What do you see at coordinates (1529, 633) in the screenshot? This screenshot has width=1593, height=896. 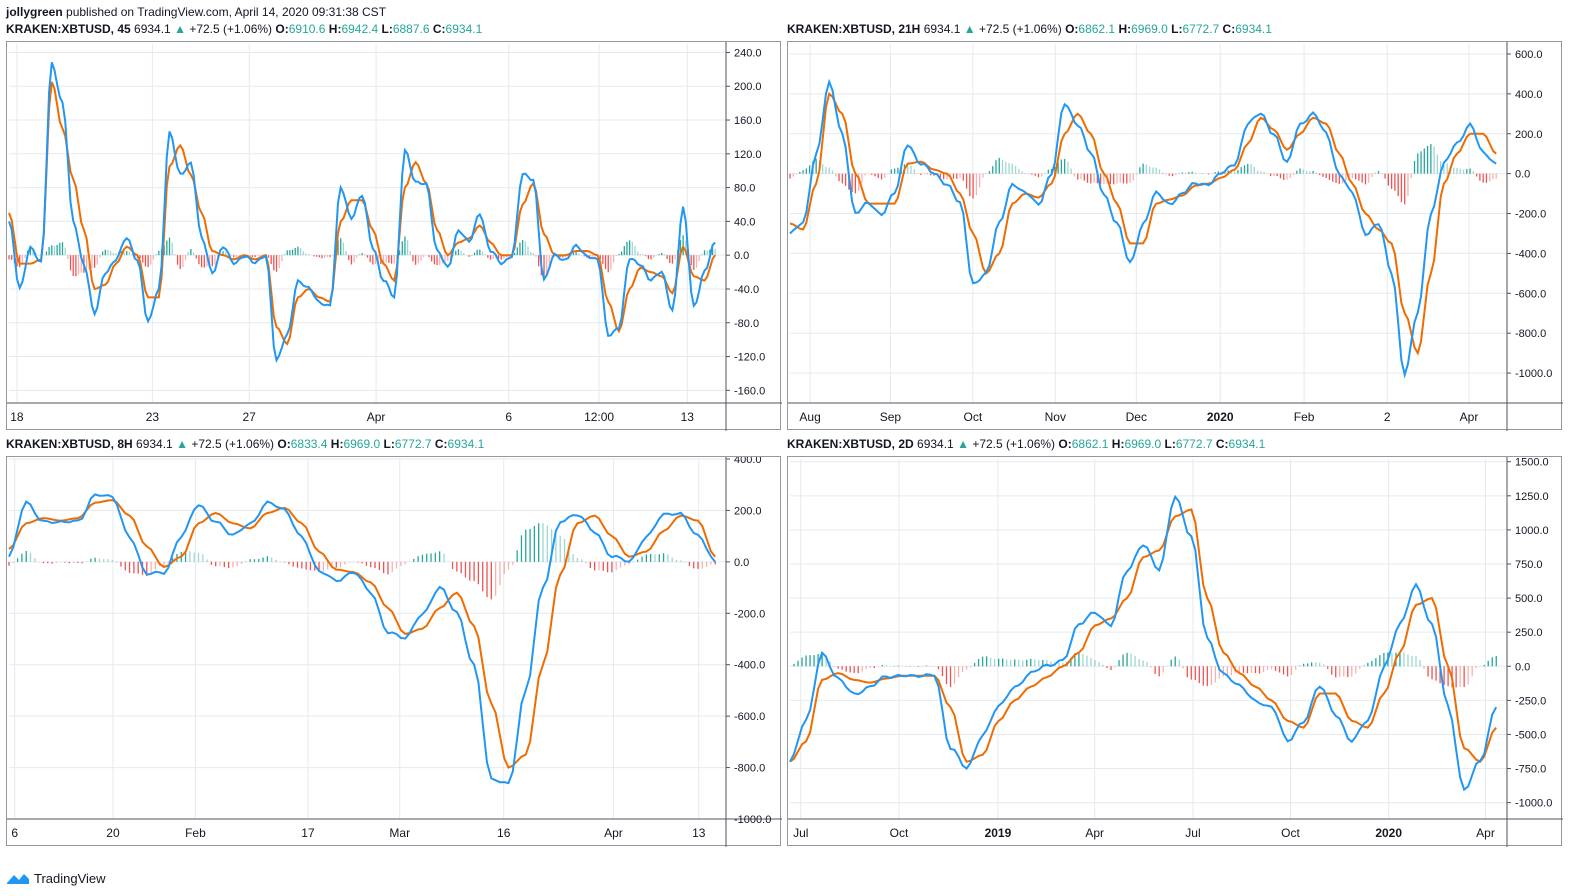 I see `y-tick-label: 250.0` at bounding box center [1529, 633].